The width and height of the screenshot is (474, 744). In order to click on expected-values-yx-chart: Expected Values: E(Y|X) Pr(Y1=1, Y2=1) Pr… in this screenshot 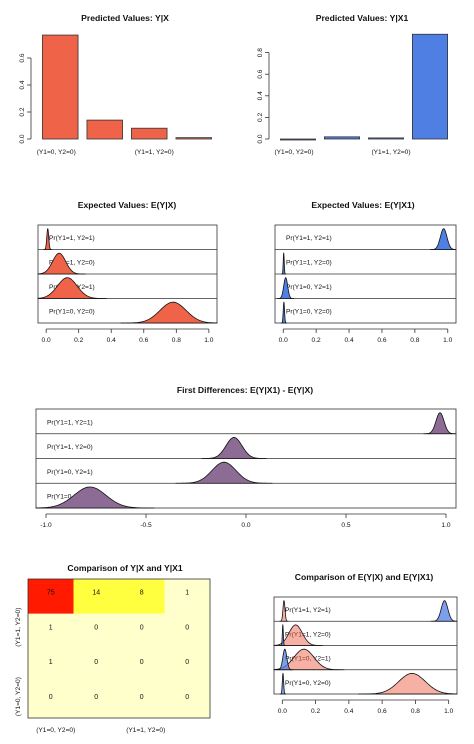, I will do `click(127, 272)`.